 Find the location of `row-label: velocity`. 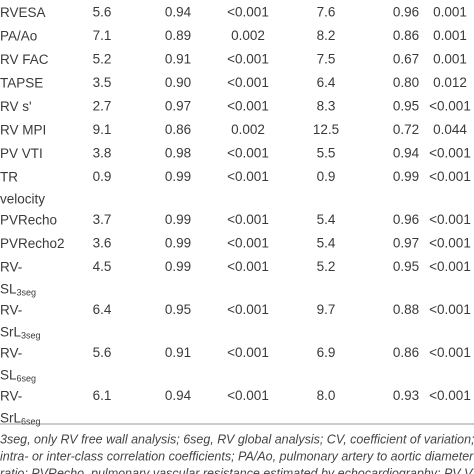

row-label: velocity is located at coordinates (22, 198).